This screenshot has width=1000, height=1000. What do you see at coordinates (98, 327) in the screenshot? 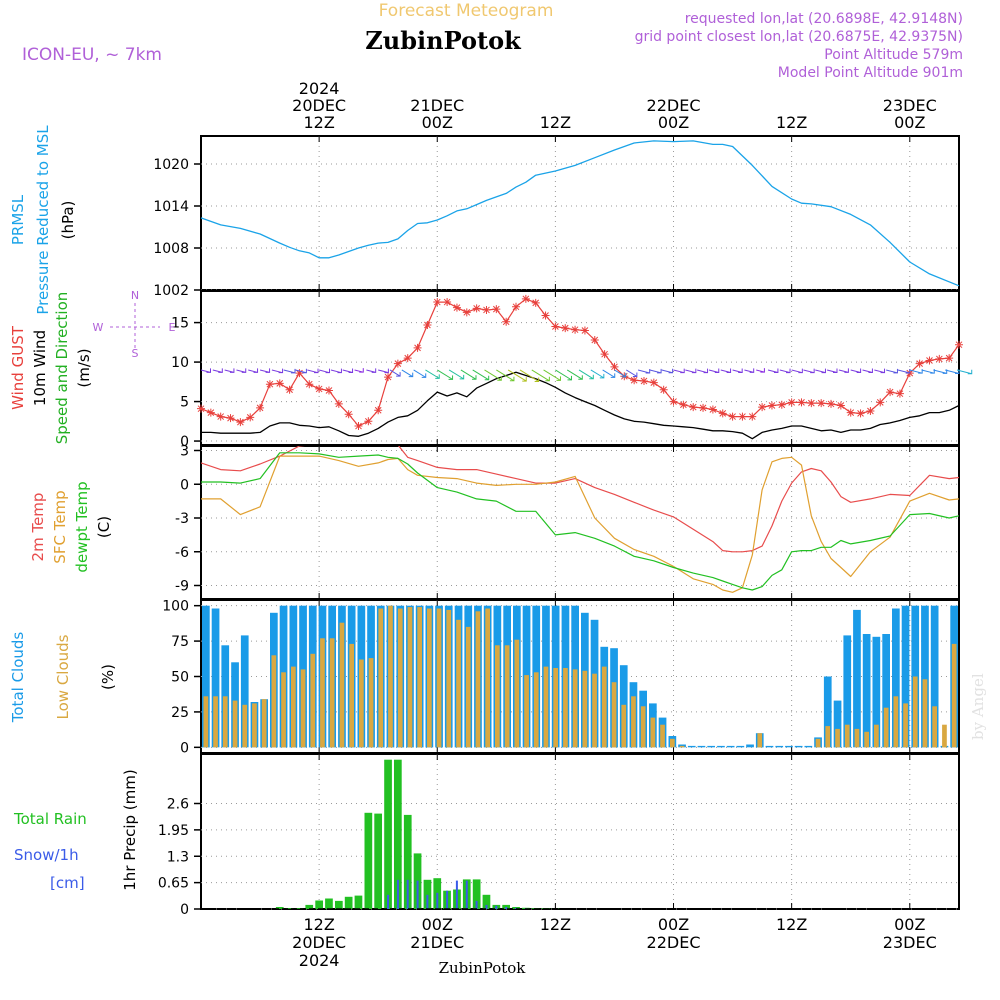
I see `compass-w: W` at bounding box center [98, 327].